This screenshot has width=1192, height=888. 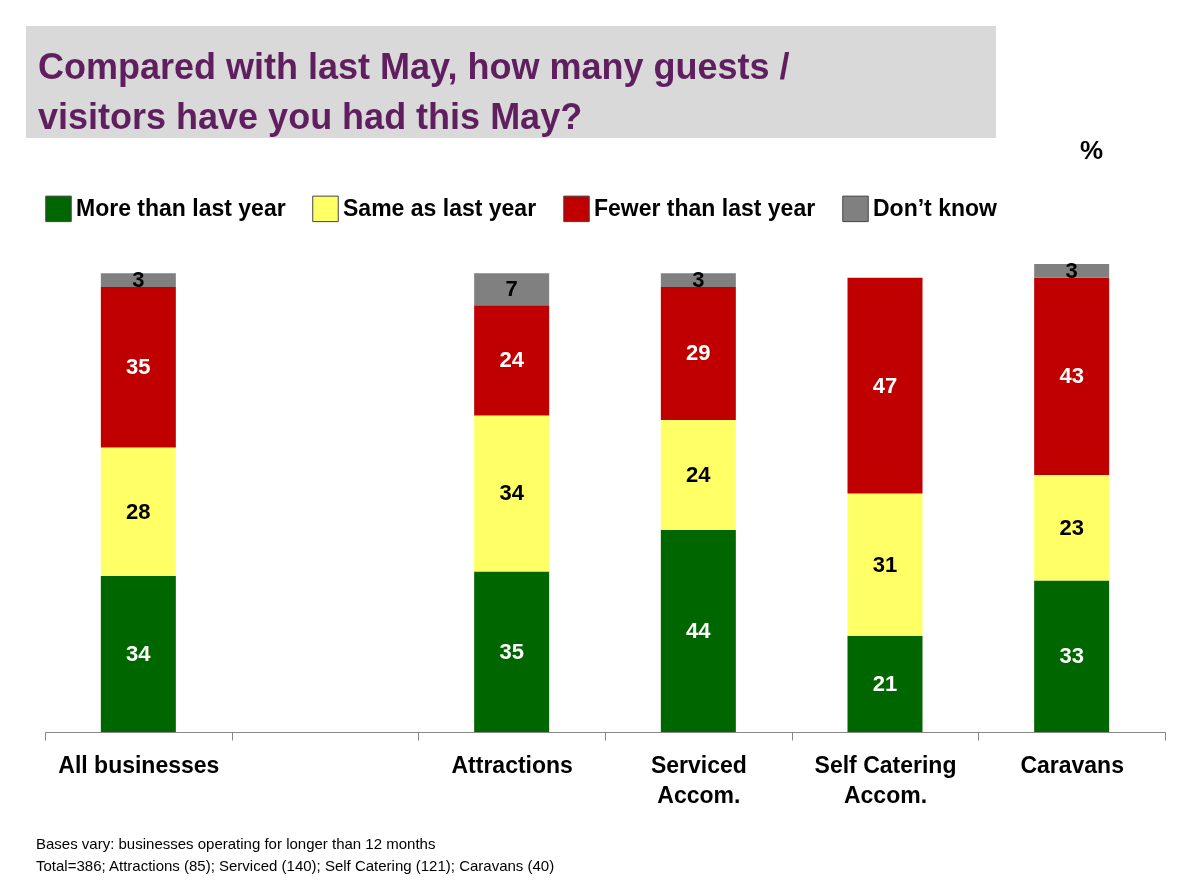 I want to click on chart-title: Compared with last May, how many guests / visitors have you had this May?, so click(x=511, y=82).